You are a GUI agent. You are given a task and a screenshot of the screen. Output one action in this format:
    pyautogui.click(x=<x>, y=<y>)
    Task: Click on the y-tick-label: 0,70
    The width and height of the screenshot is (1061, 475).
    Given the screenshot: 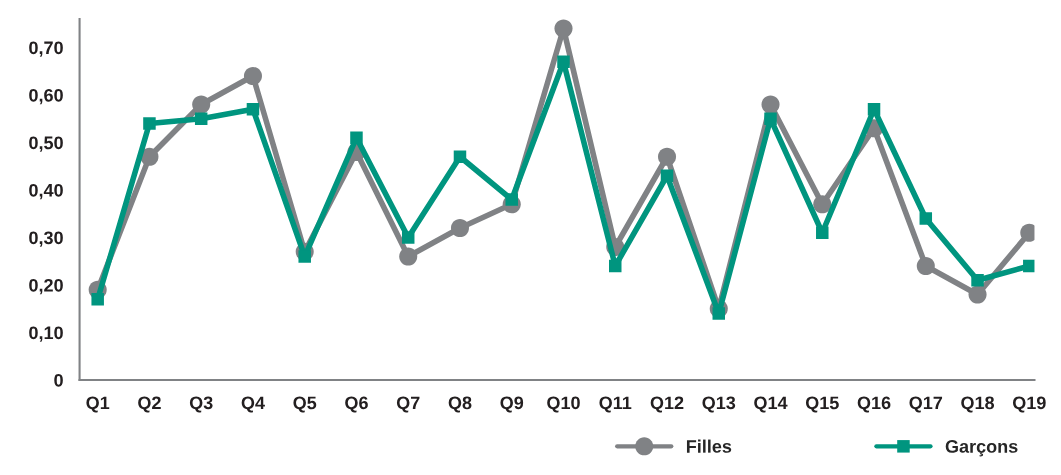 What is the action you would take?
    pyautogui.click(x=46, y=49)
    